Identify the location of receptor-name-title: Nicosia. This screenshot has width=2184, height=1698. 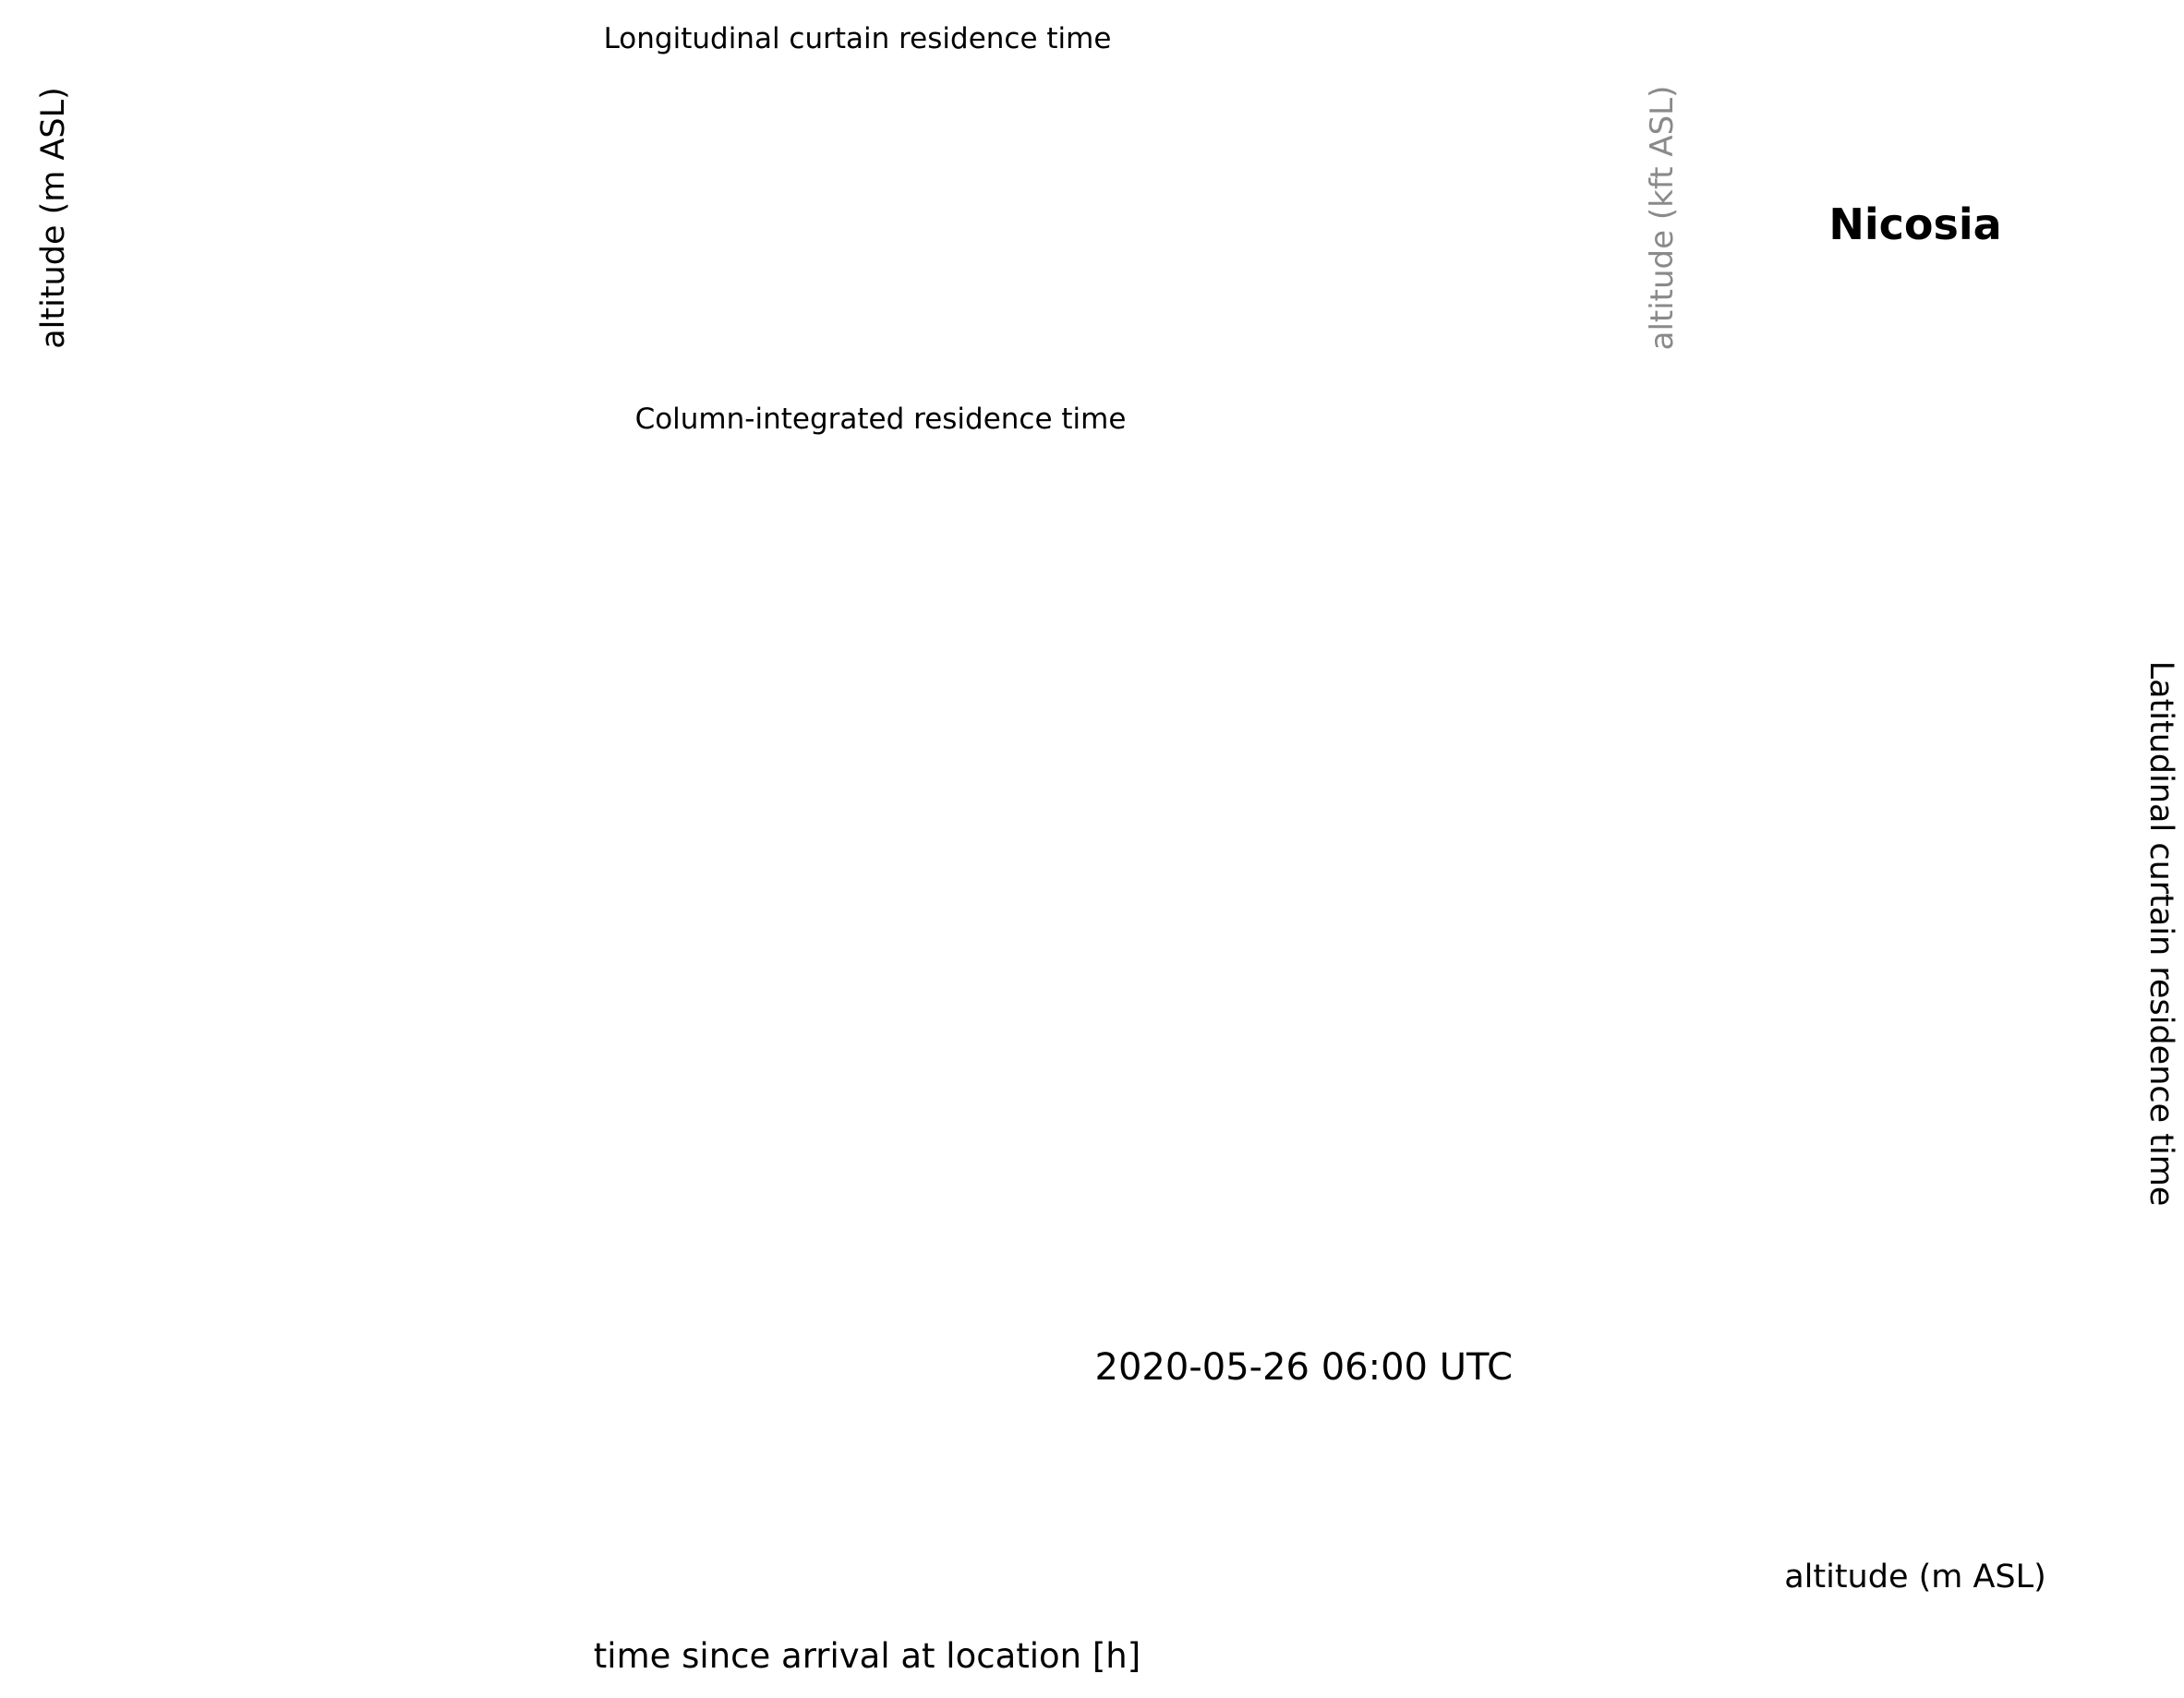
(1915, 224).